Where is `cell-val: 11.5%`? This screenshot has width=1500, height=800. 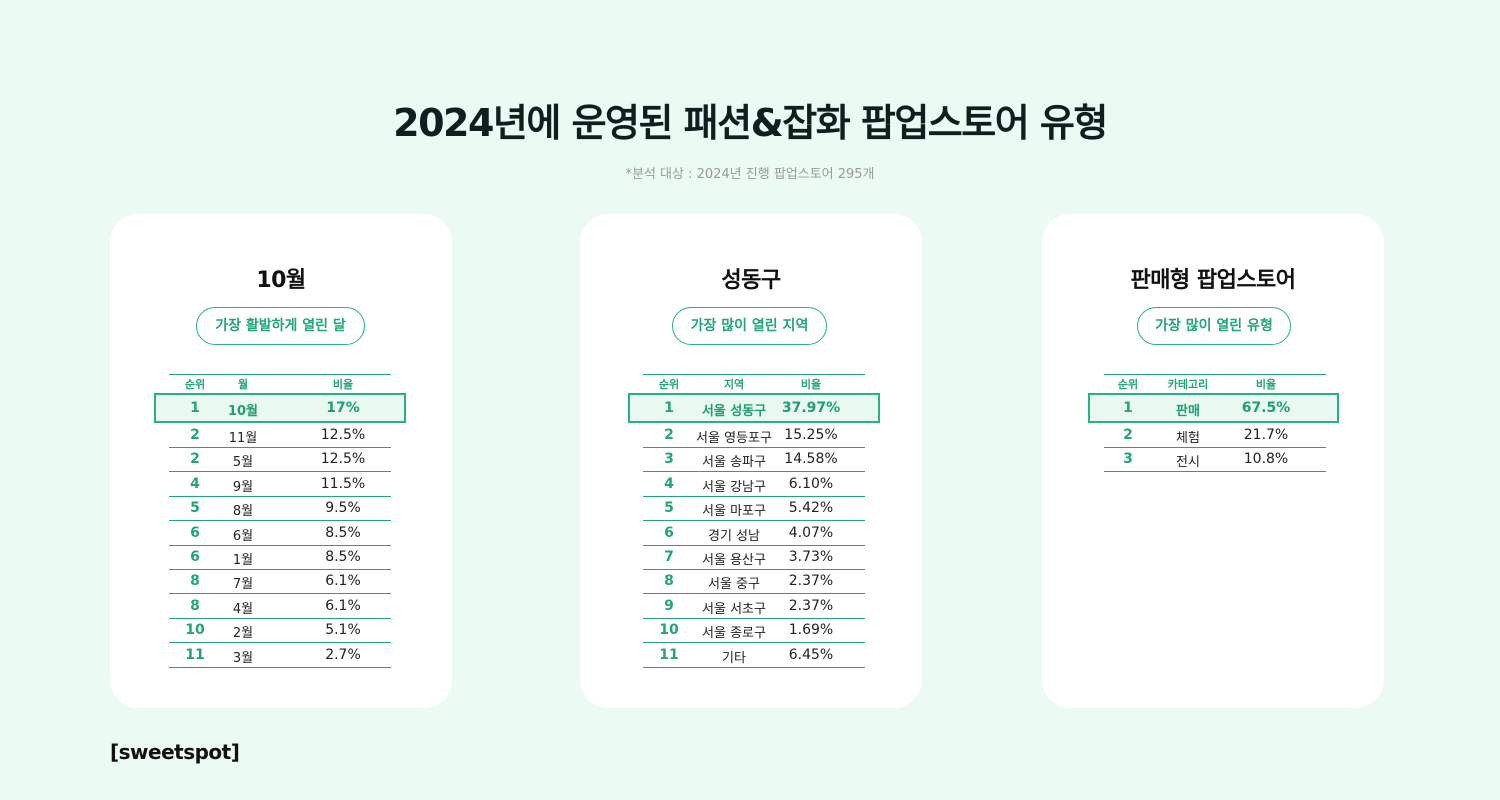
cell-val: 11.5% is located at coordinates (343, 483).